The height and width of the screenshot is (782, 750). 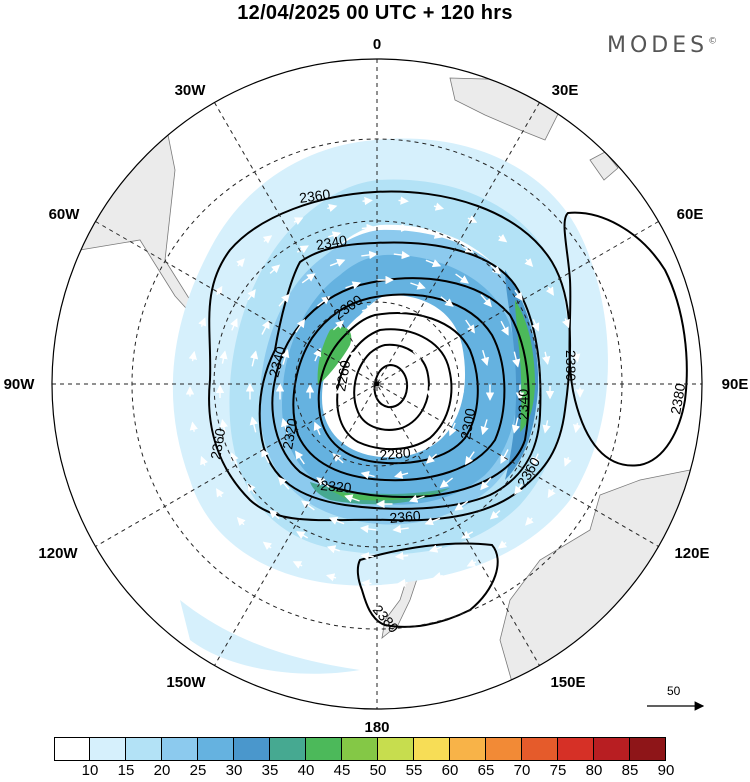 What do you see at coordinates (594, 770) in the screenshot?
I see `colorbar-label: 80` at bounding box center [594, 770].